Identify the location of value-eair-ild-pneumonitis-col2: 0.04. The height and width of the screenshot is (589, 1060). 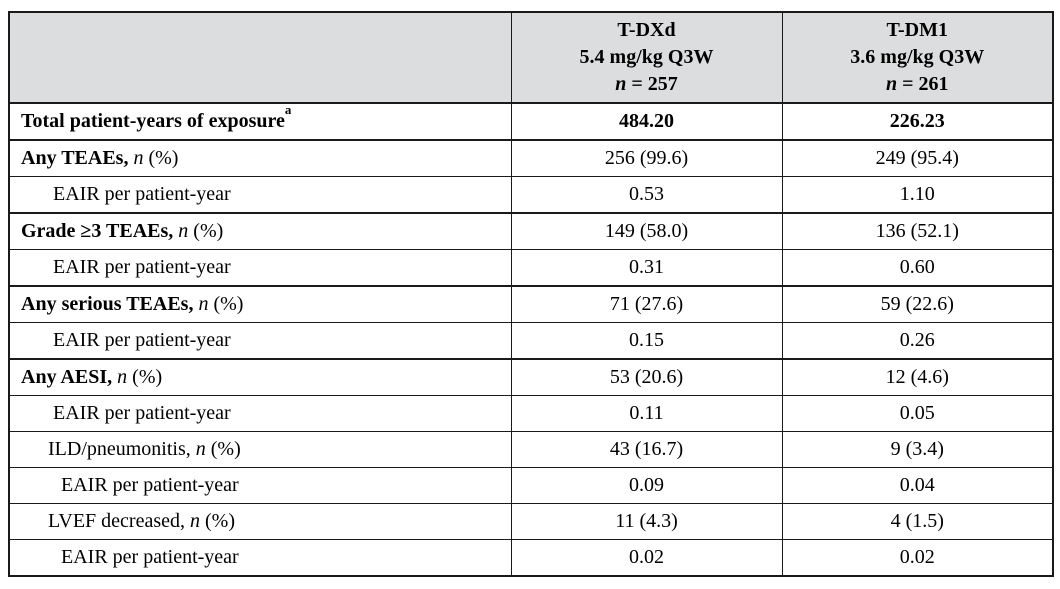
(917, 485).